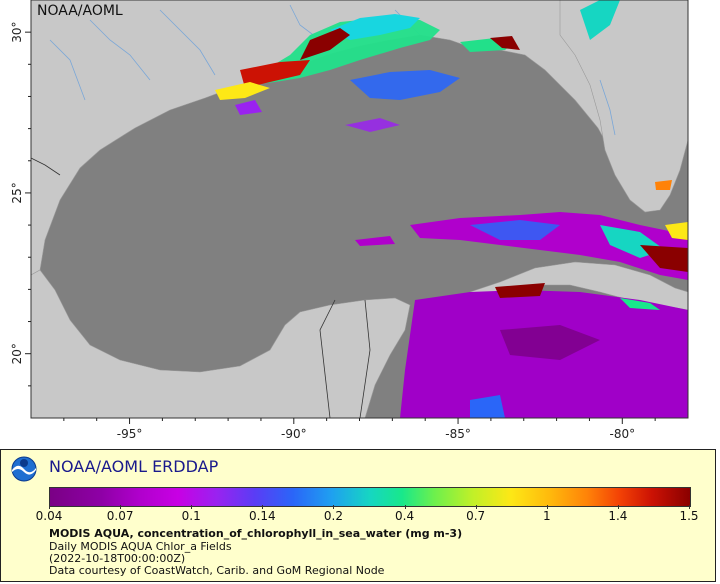 Image resolution: width=720 pixels, height=584 pixels. I want to click on noaa-logo-icon, so click(24, 469).